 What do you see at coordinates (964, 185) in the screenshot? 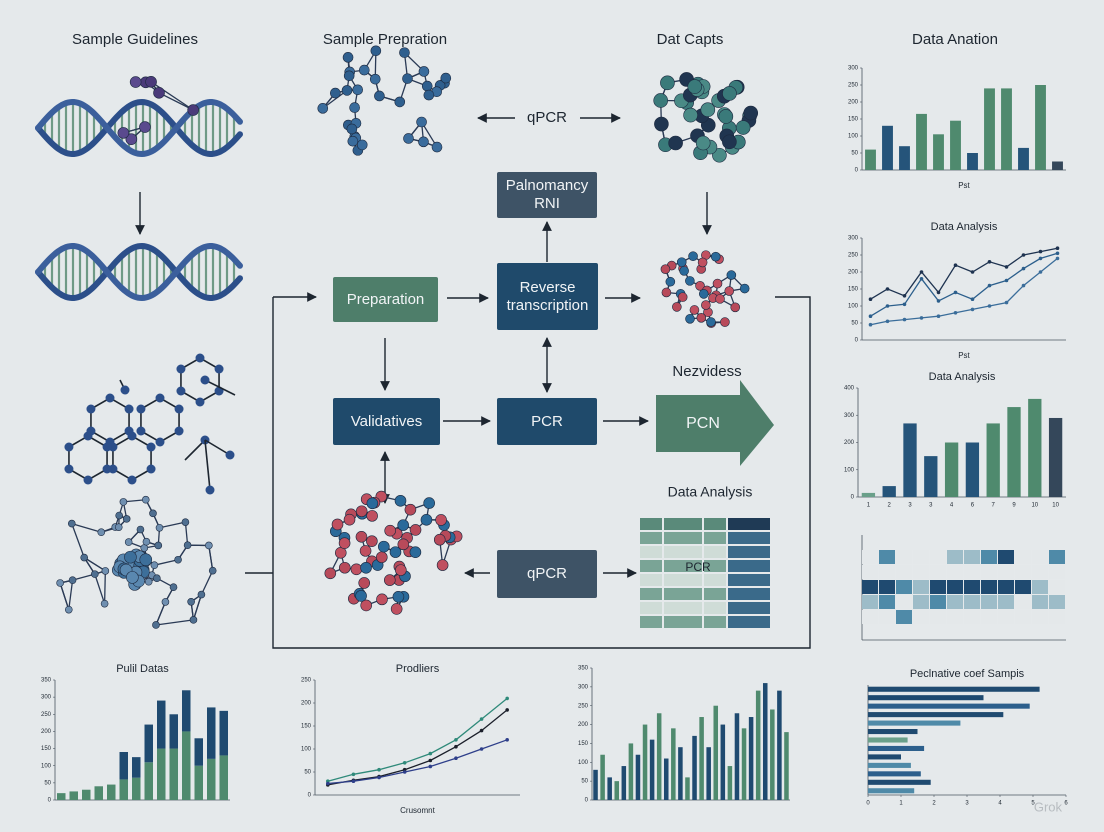
I see `x-axis-label: Pst` at bounding box center [964, 185].